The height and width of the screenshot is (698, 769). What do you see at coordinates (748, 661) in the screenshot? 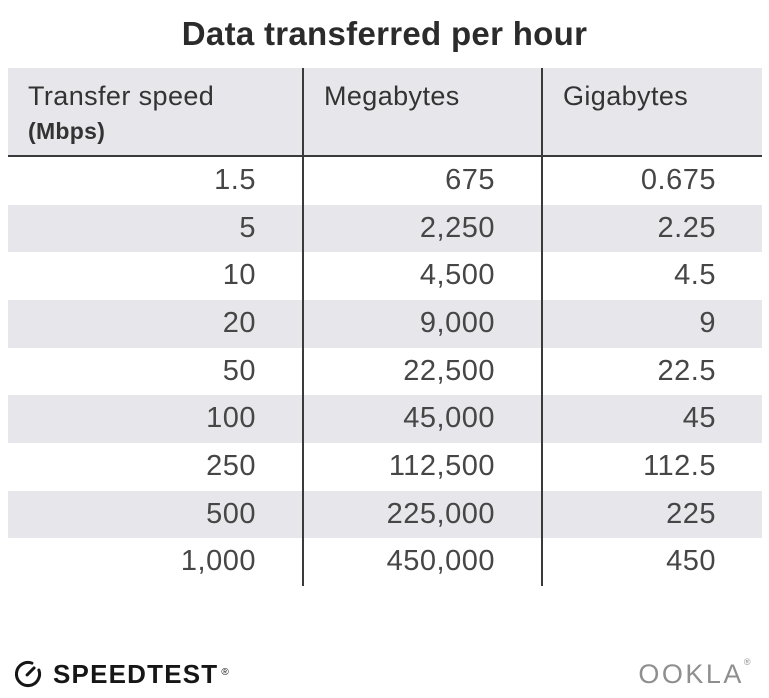
I see `ookla-registered-mark: ®` at bounding box center [748, 661].